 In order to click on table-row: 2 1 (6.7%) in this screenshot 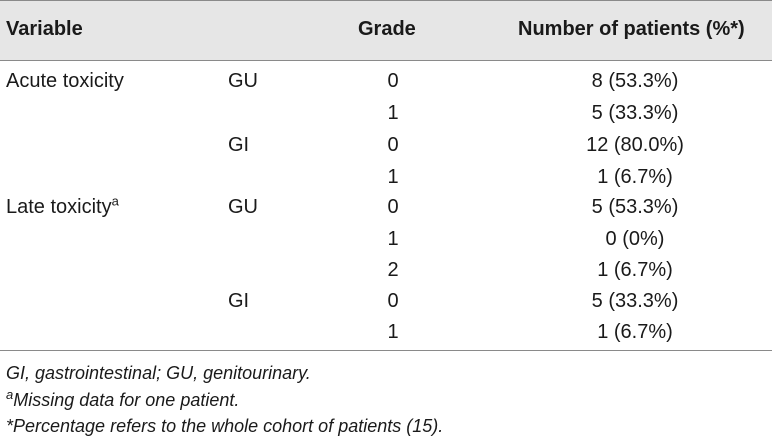, I will do `click(386, 270)`.